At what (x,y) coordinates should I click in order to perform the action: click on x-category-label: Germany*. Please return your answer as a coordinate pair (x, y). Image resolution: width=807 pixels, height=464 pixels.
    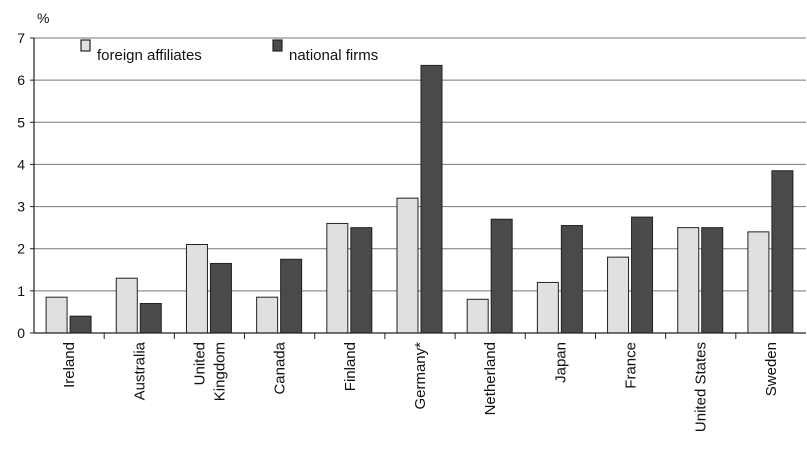
    Looking at the image, I should click on (420, 376).